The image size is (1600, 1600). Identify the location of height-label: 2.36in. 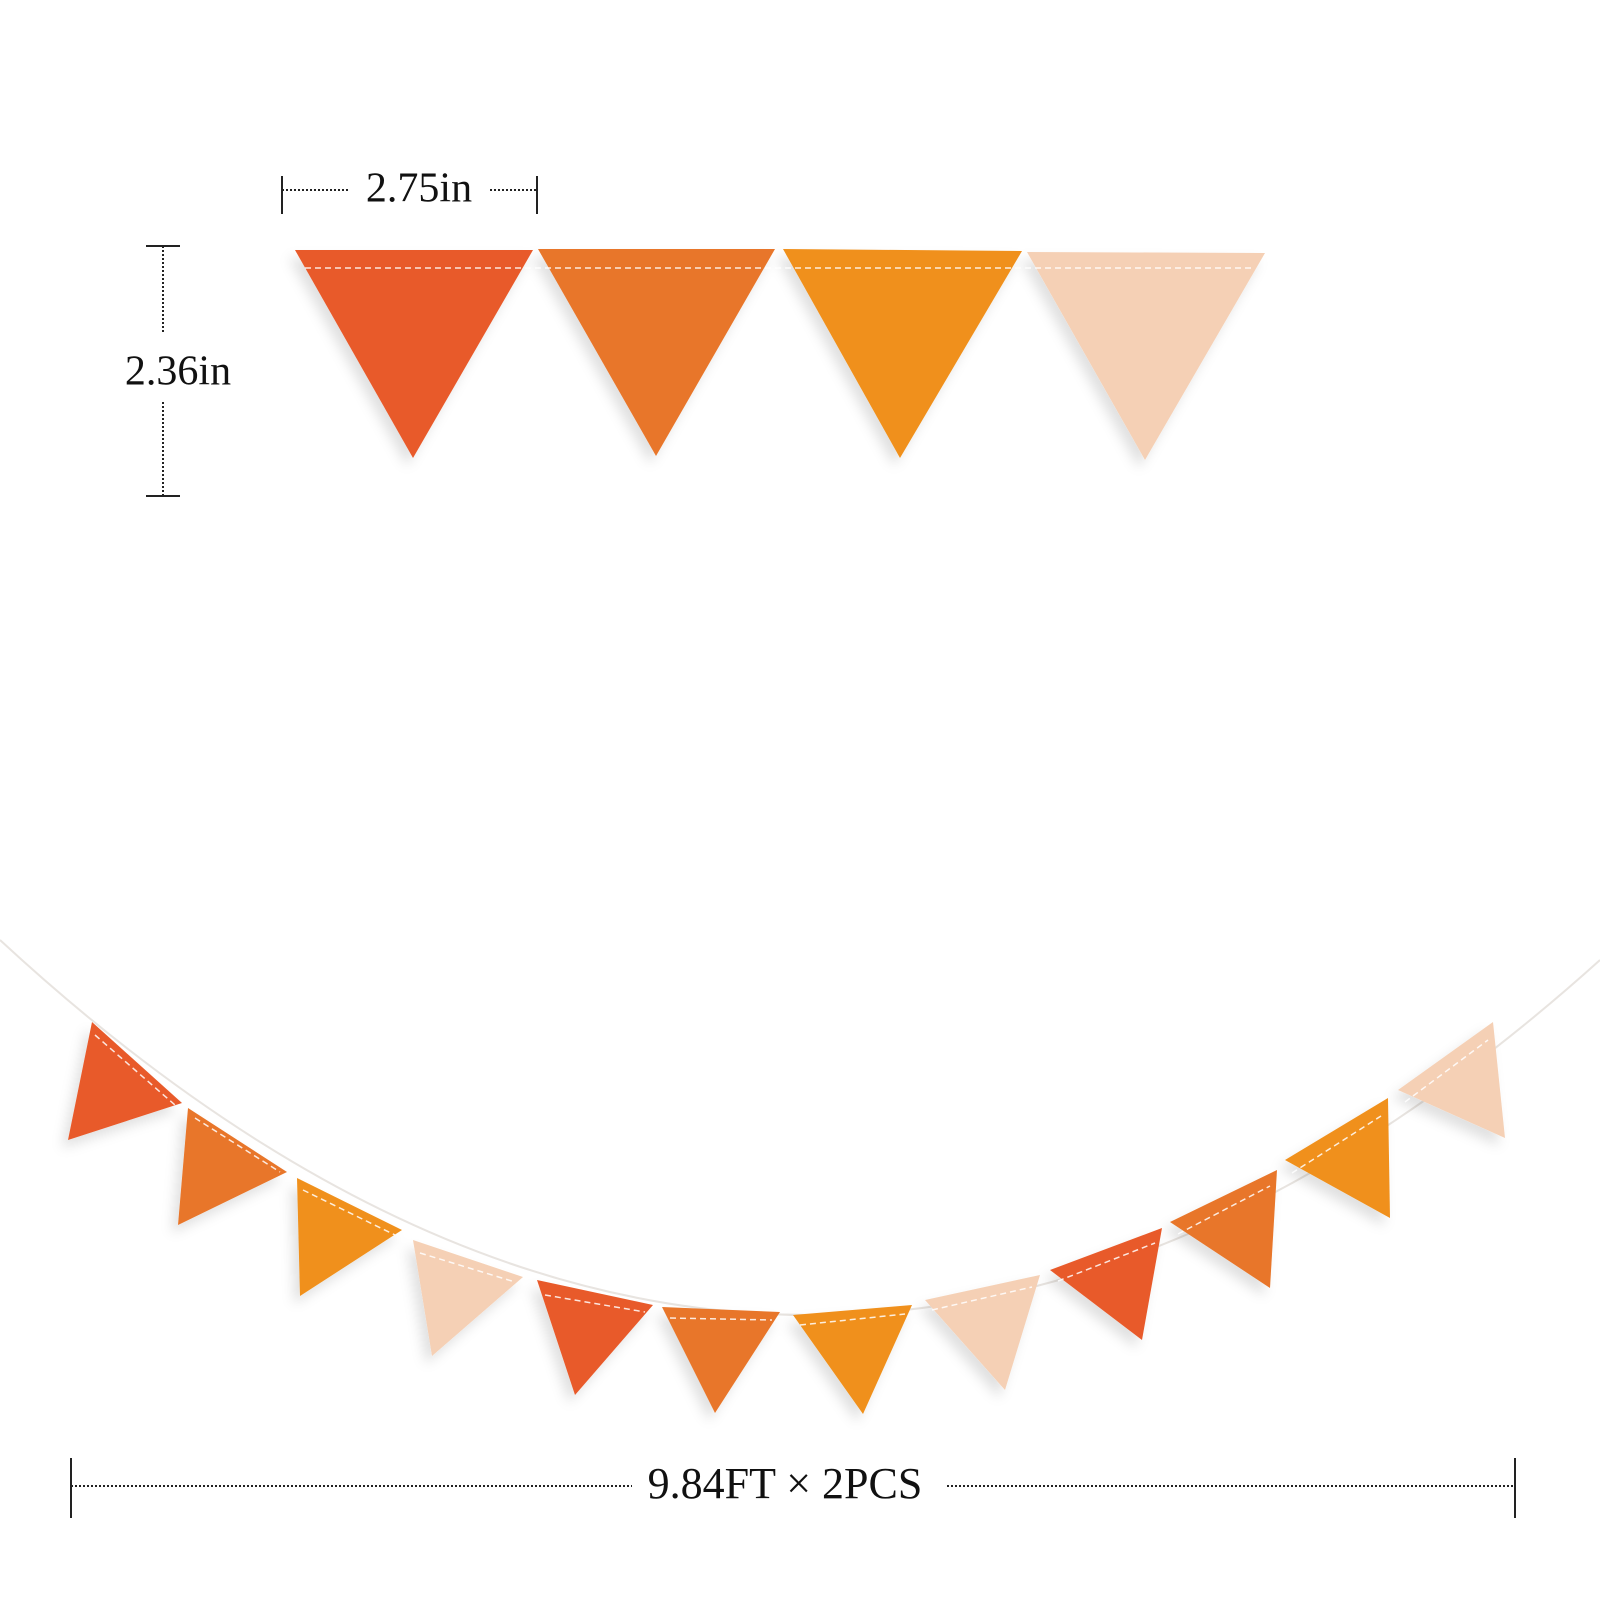
(178, 372).